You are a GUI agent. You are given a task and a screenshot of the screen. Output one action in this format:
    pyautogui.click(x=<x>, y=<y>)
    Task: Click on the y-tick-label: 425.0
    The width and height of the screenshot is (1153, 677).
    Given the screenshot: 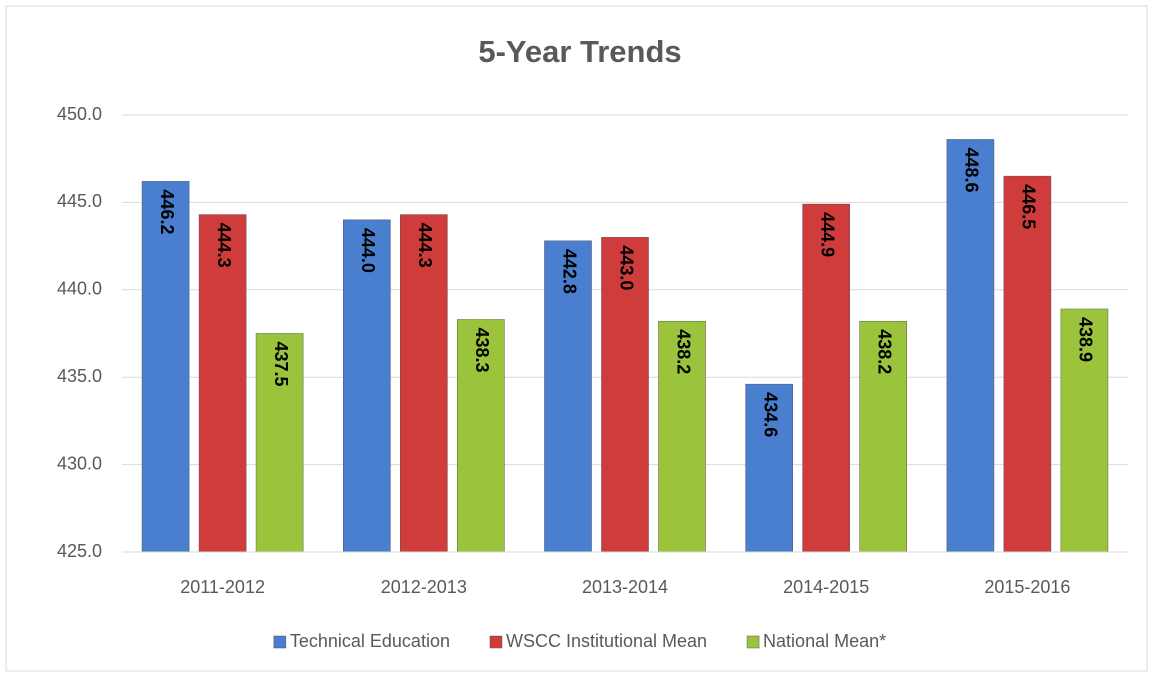 What is the action you would take?
    pyautogui.click(x=79, y=551)
    